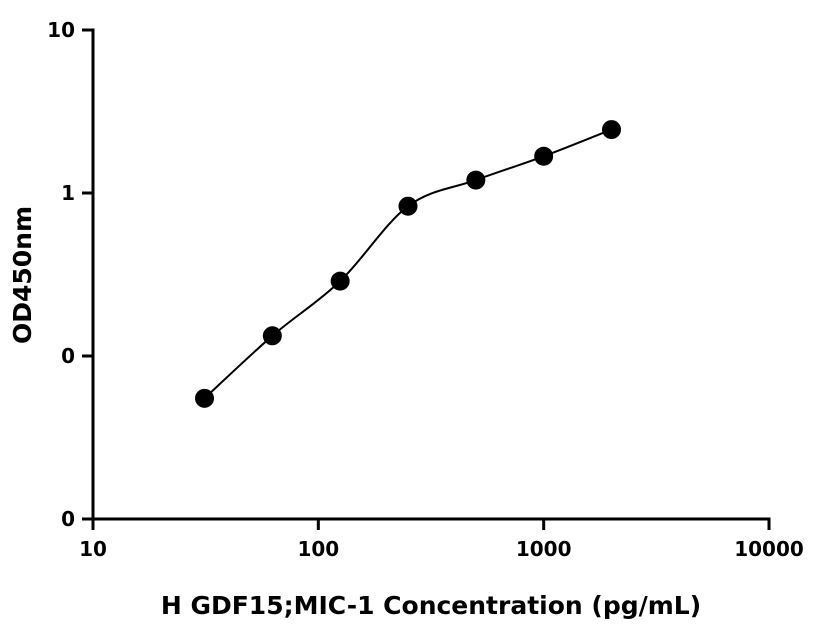  Describe the element at coordinates (318, 549) in the screenshot. I see `x-tick-label: 100` at that location.